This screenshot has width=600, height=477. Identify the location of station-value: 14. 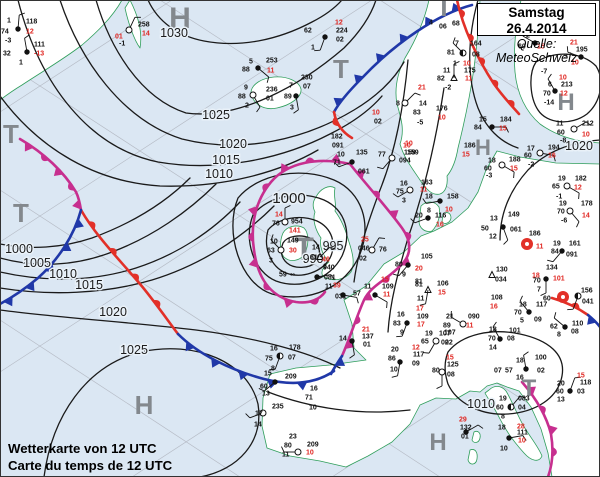
(343, 339).